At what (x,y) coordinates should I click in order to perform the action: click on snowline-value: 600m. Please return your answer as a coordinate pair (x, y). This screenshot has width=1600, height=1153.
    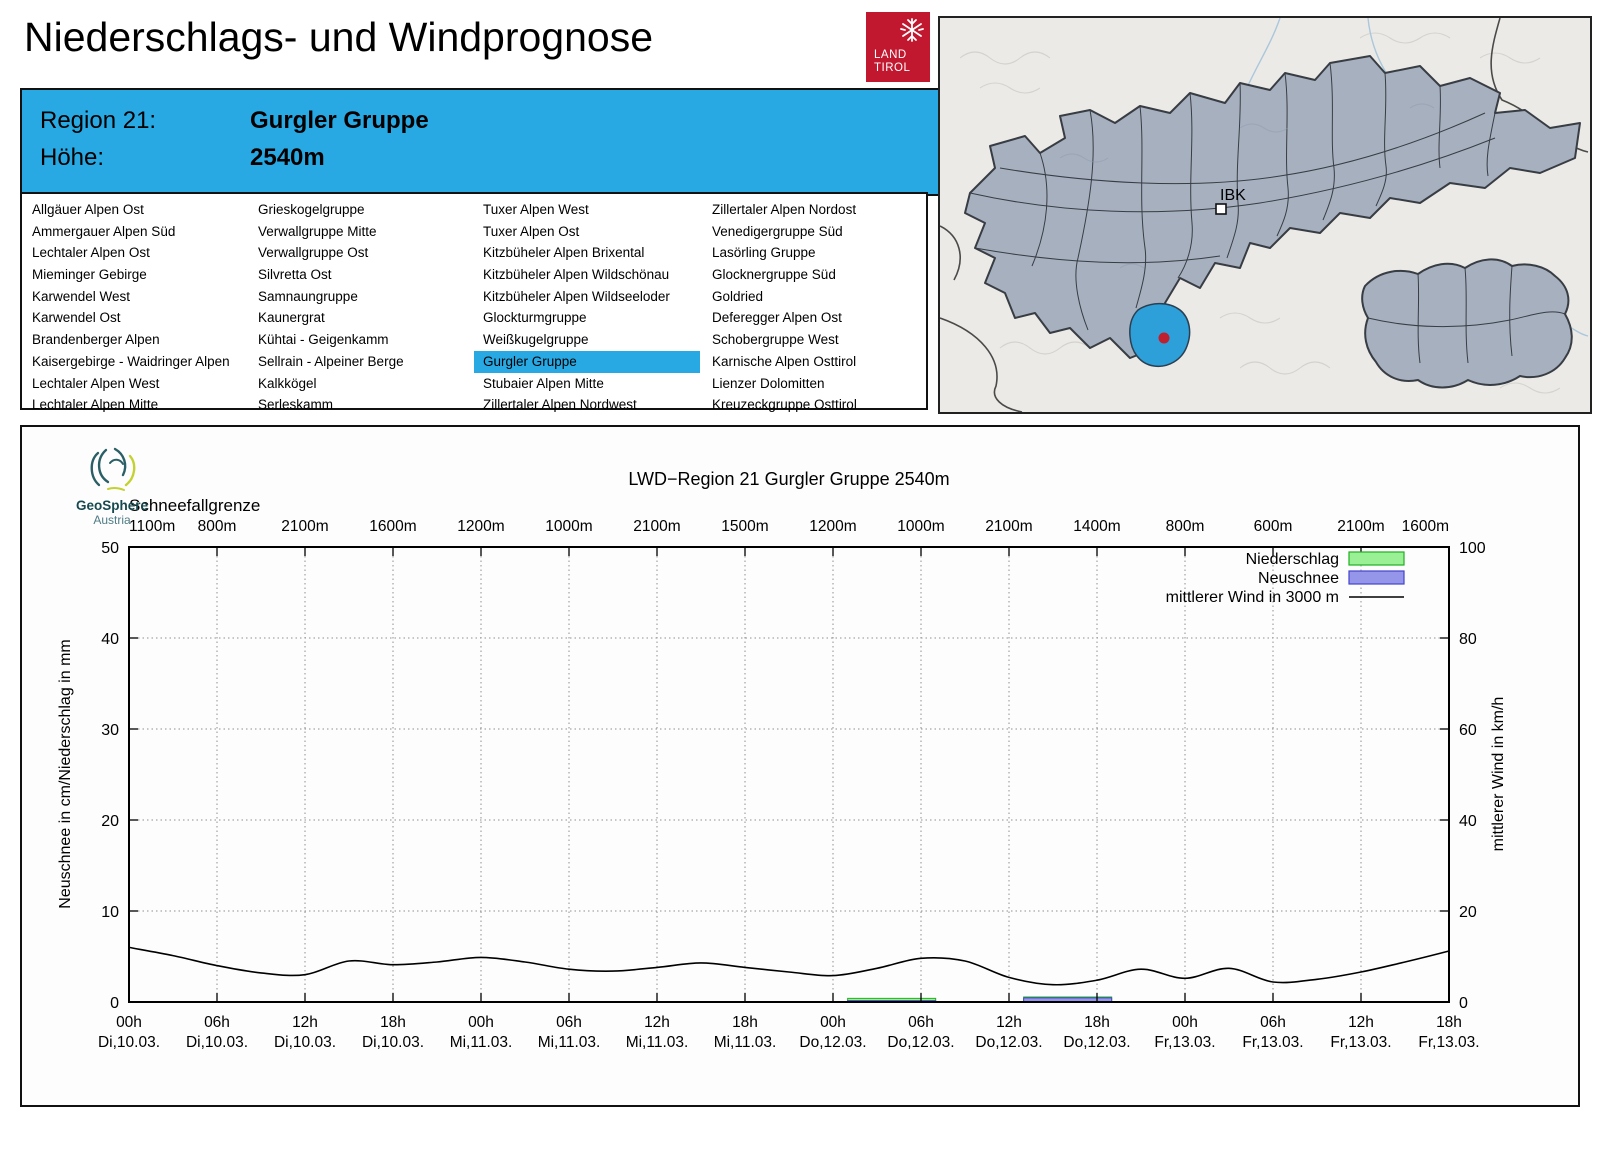
    Looking at the image, I should click on (1273, 526).